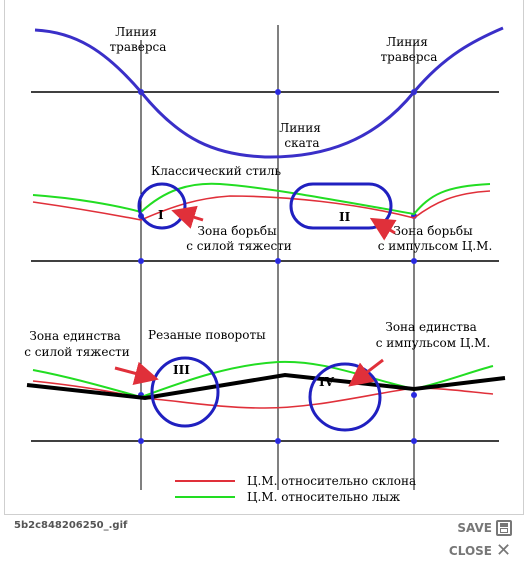  Describe the element at coordinates (366, 372) in the screenshot. I see `arrow-impulse-unity` at that location.